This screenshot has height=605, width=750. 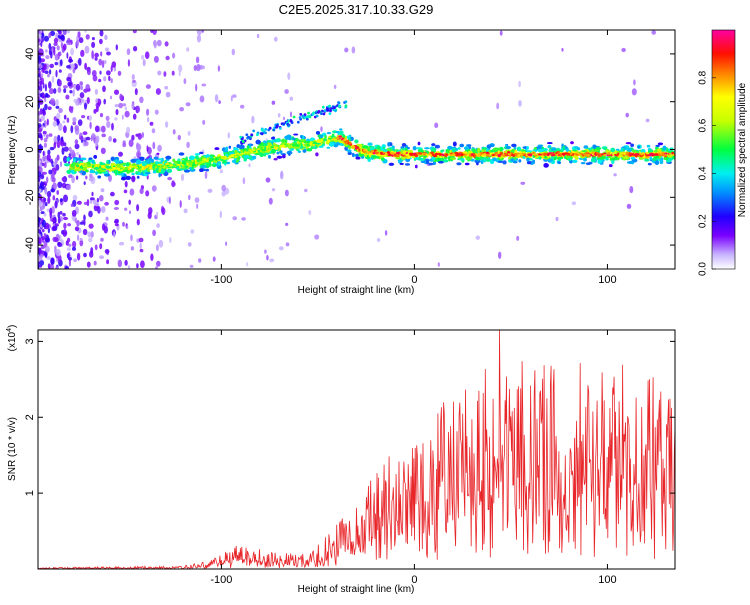 What do you see at coordinates (30, 54) in the screenshot?
I see `spectrogram-ytick-label: 40` at bounding box center [30, 54].